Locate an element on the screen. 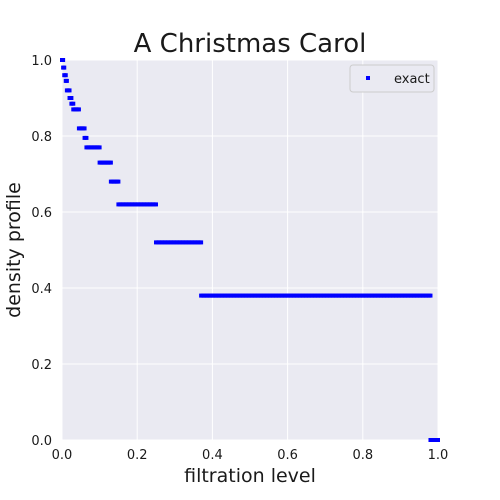 Image resolution: width=500 pixels, height=500 pixels. legend: exact is located at coordinates (392, 78).